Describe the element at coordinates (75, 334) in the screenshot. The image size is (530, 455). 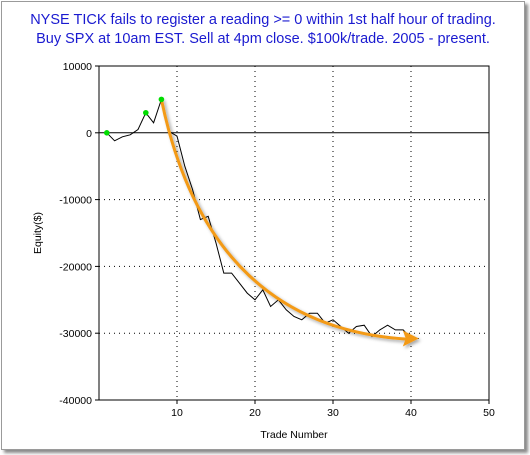
I see `y-tick-label: -30000` at that location.